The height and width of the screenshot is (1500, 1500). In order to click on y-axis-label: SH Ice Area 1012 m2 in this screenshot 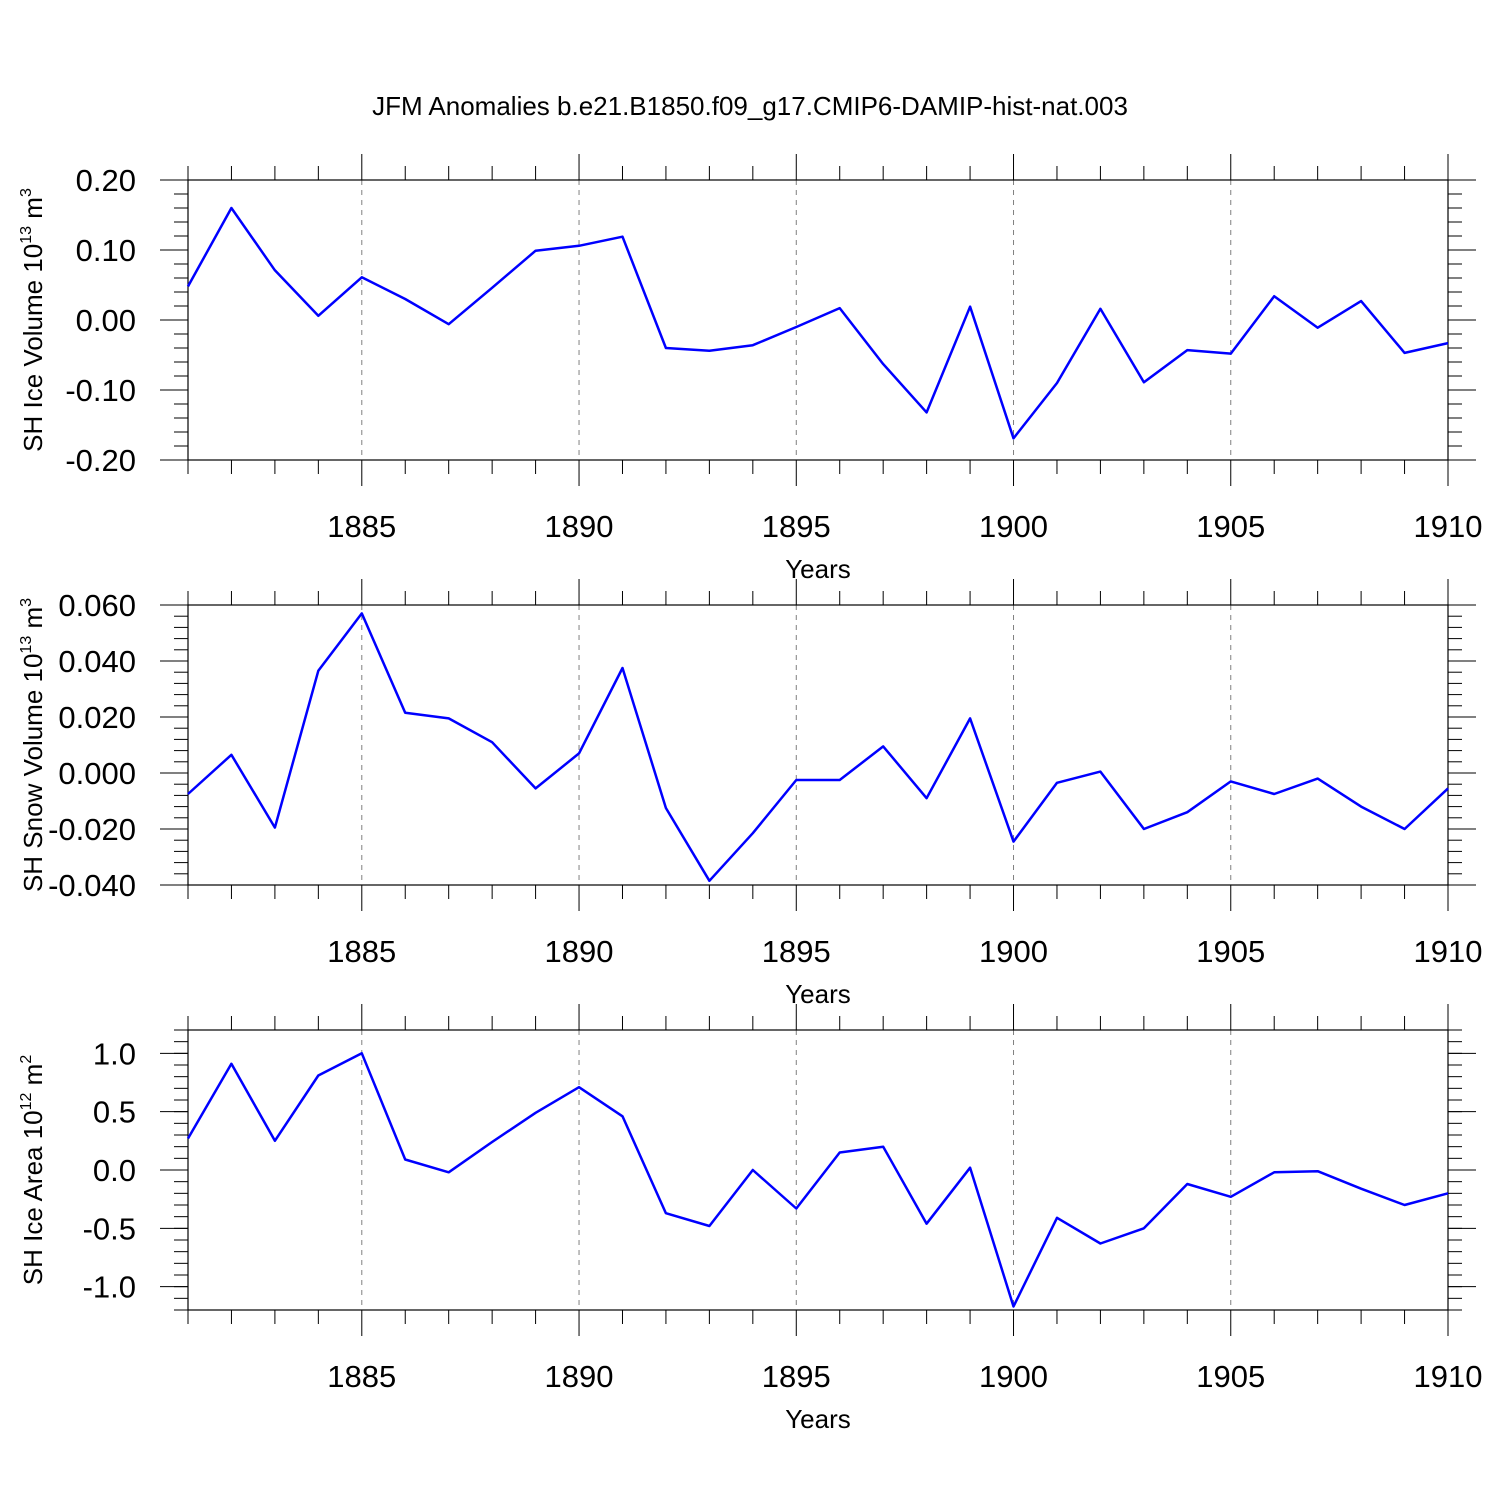, I will do `click(33, 1170)`.